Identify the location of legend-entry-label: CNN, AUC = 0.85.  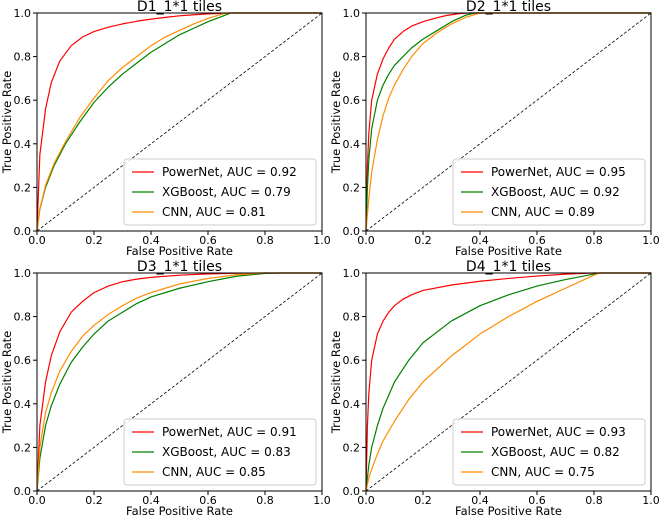
(214, 472).